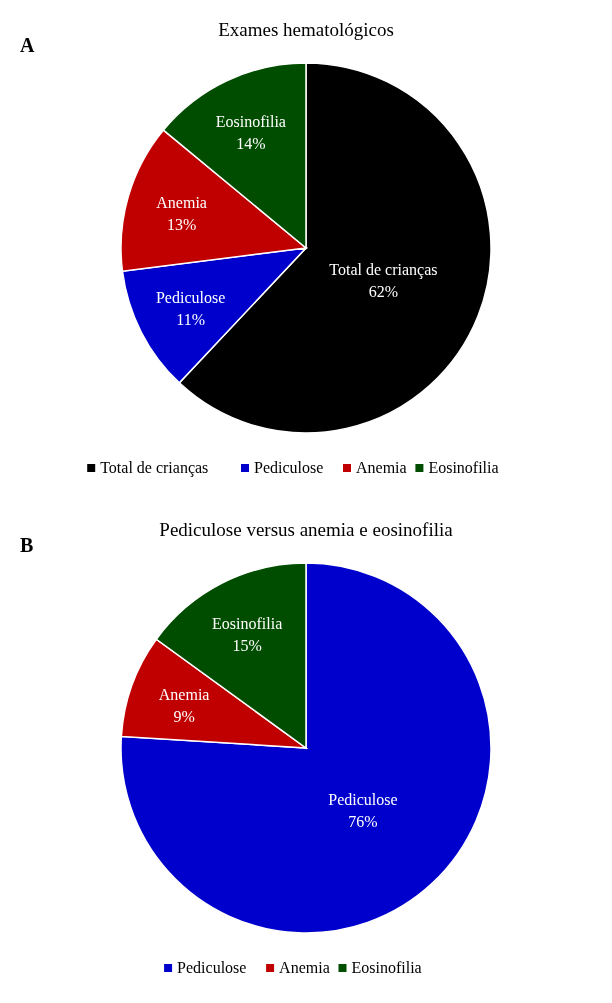 The height and width of the screenshot is (1003, 612). Describe the element at coordinates (383, 291) in the screenshot. I see `data-label: 62%` at that location.